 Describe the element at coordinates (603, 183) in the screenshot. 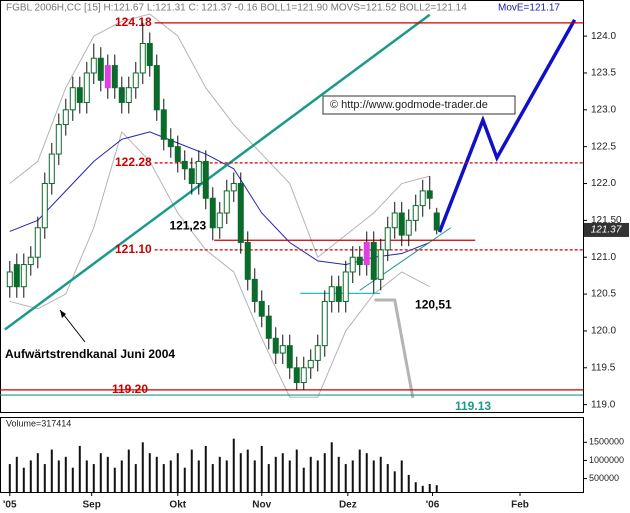

I see `y-tick-label: 122.0` at that location.